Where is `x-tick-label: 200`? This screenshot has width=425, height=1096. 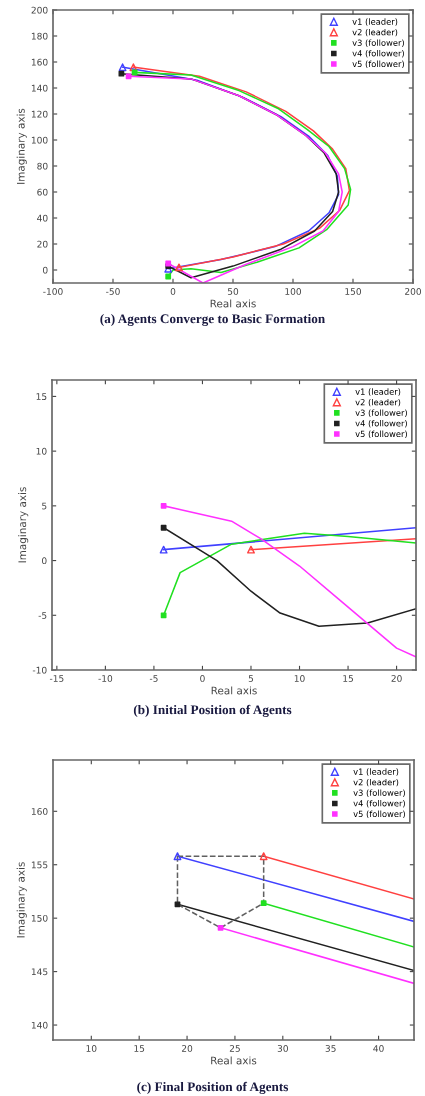 x-tick-label: 200 is located at coordinates (413, 291).